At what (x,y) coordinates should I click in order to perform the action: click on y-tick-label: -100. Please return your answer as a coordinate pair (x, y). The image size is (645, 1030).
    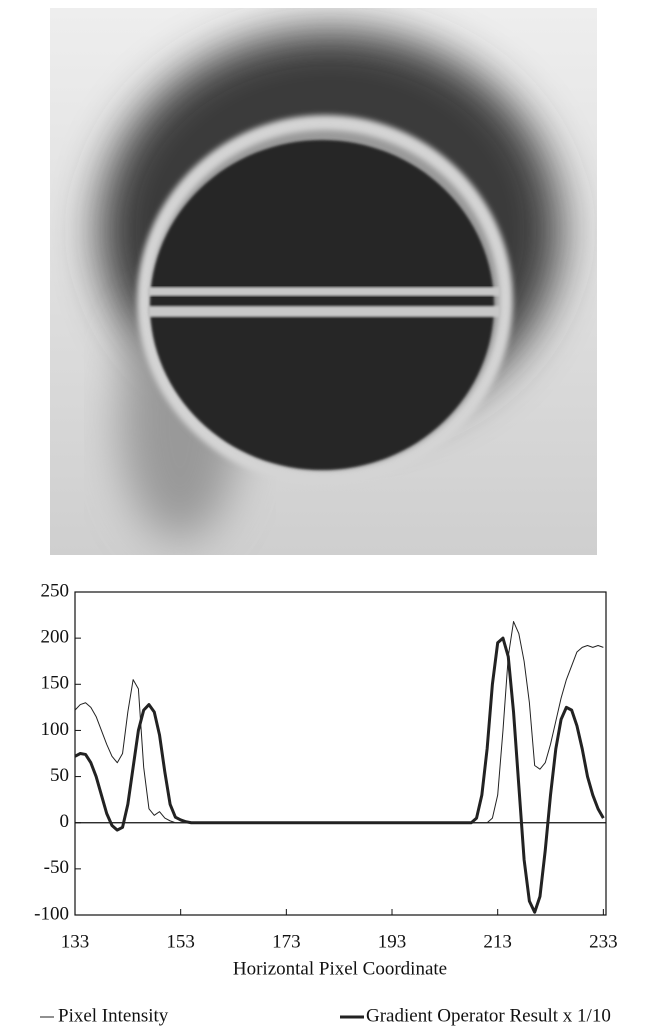
    Looking at the image, I should click on (51, 913).